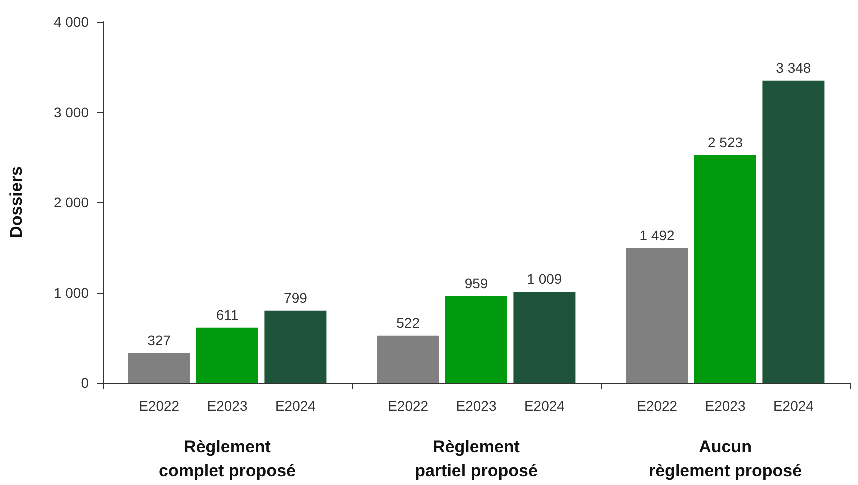 Image resolution: width=858 pixels, height=485 pixels. What do you see at coordinates (794, 68) in the screenshot?
I see `data-label: 3 348` at bounding box center [794, 68].